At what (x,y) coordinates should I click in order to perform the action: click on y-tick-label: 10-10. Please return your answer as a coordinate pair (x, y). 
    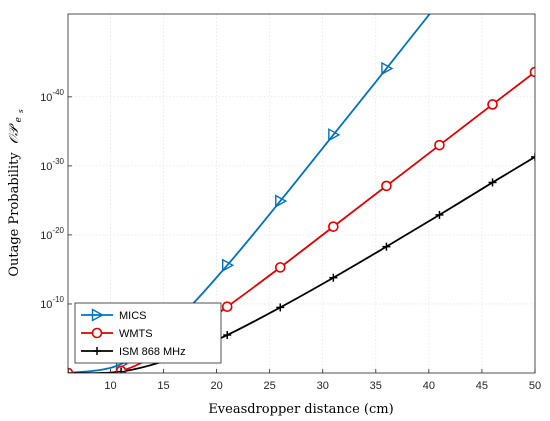
    Looking at the image, I should click on (52, 303).